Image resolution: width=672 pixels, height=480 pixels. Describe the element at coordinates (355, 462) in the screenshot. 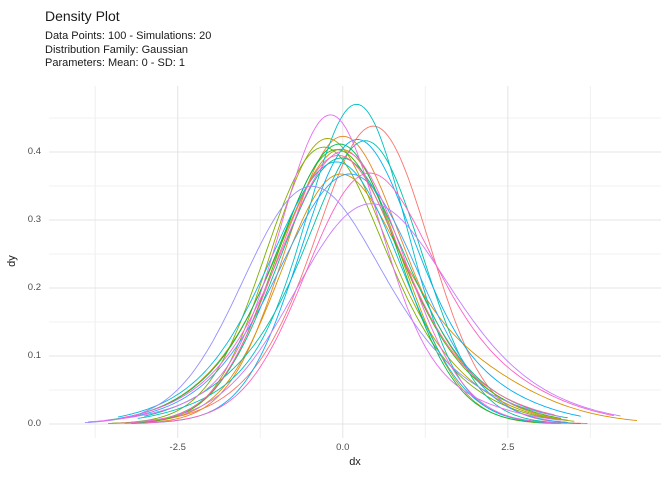

I see `x-axis-title: dx` at that location.